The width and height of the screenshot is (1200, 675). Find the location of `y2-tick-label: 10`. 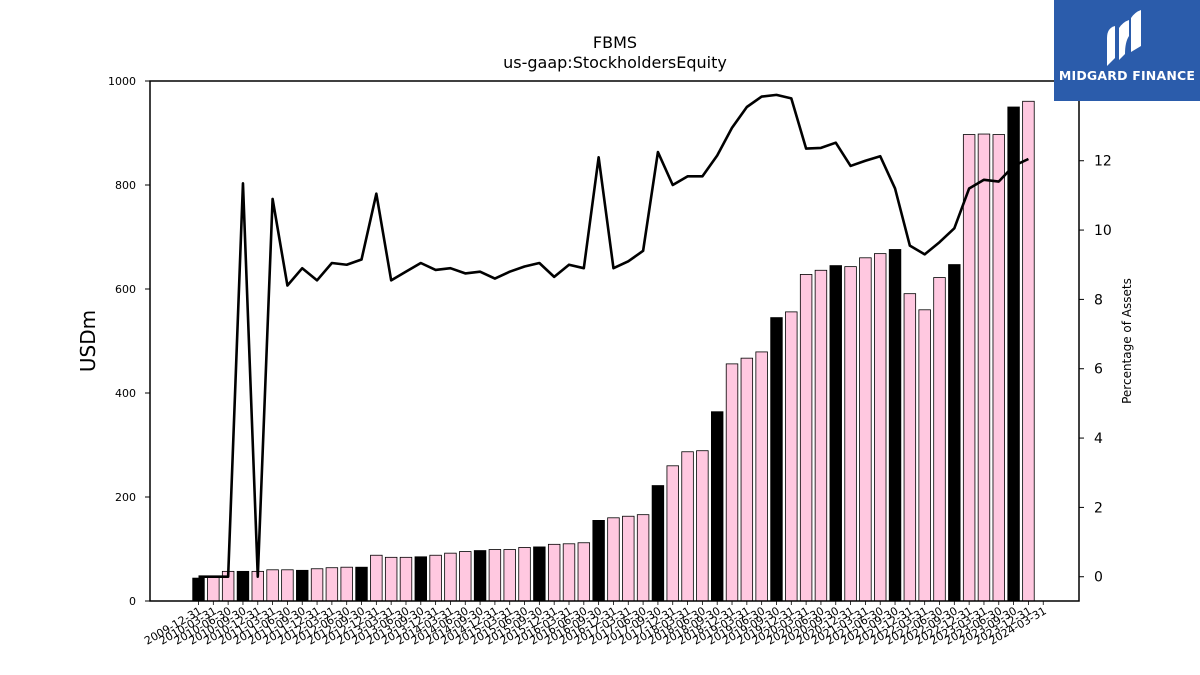

y2-tick-label: 10 is located at coordinates (1103, 231).